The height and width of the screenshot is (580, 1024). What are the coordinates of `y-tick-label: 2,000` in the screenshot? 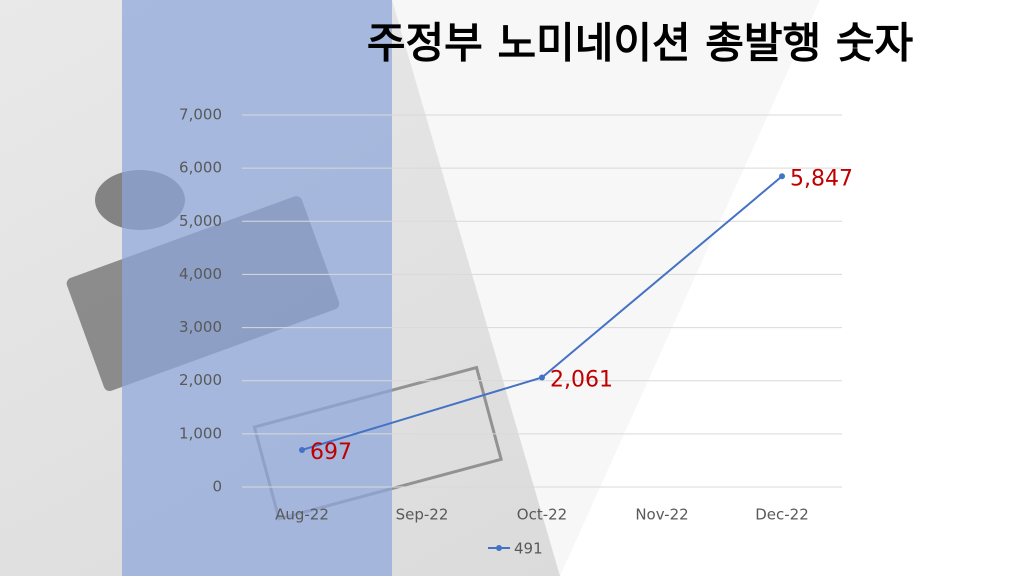 It's located at (200, 380).